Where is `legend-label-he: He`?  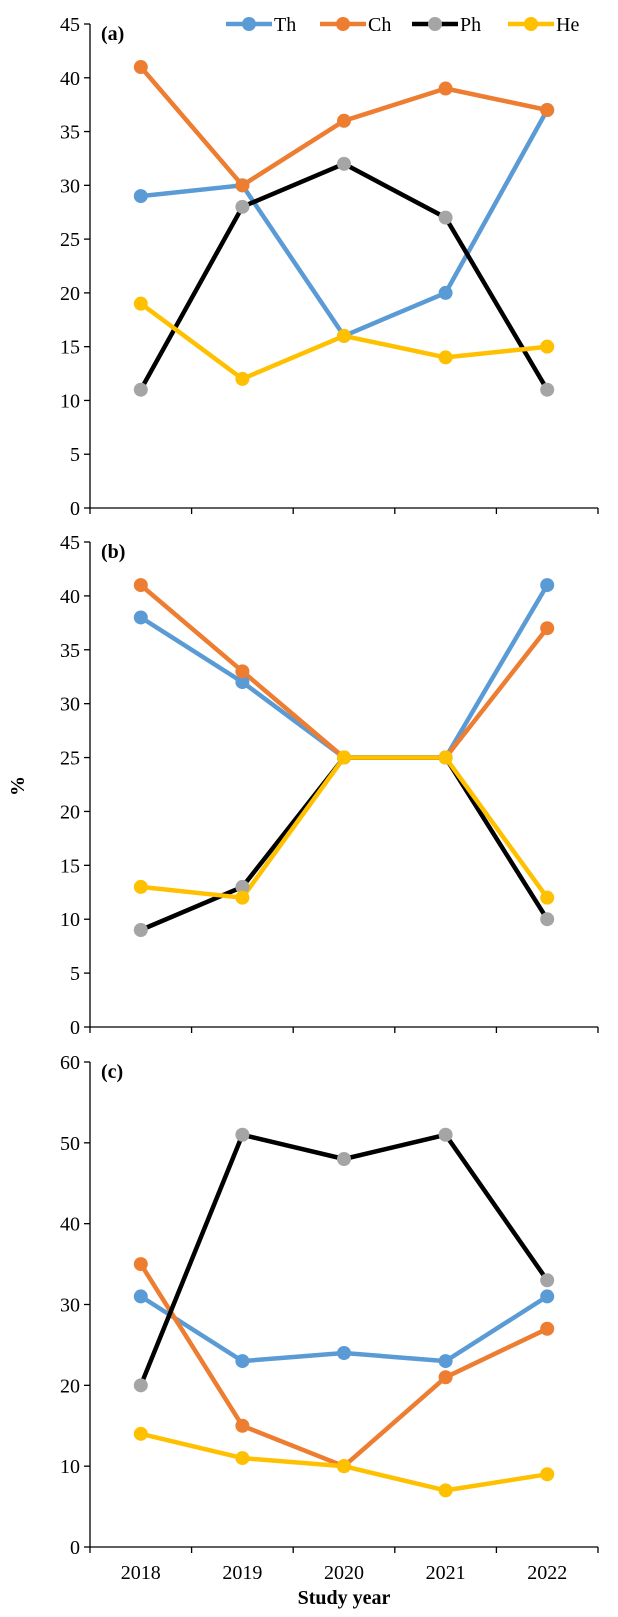 legend-label-he: He is located at coordinates (567, 25).